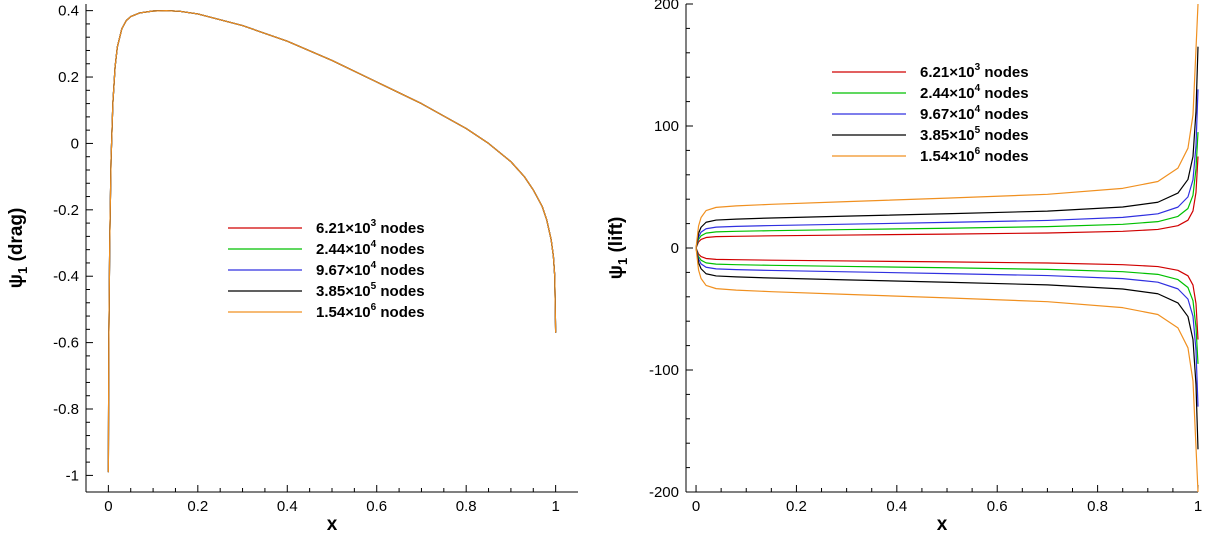 The height and width of the screenshot is (533, 1205). What do you see at coordinates (16, 281) in the screenshot?
I see `drag-y-axis-symbol: ψ` at bounding box center [16, 281].